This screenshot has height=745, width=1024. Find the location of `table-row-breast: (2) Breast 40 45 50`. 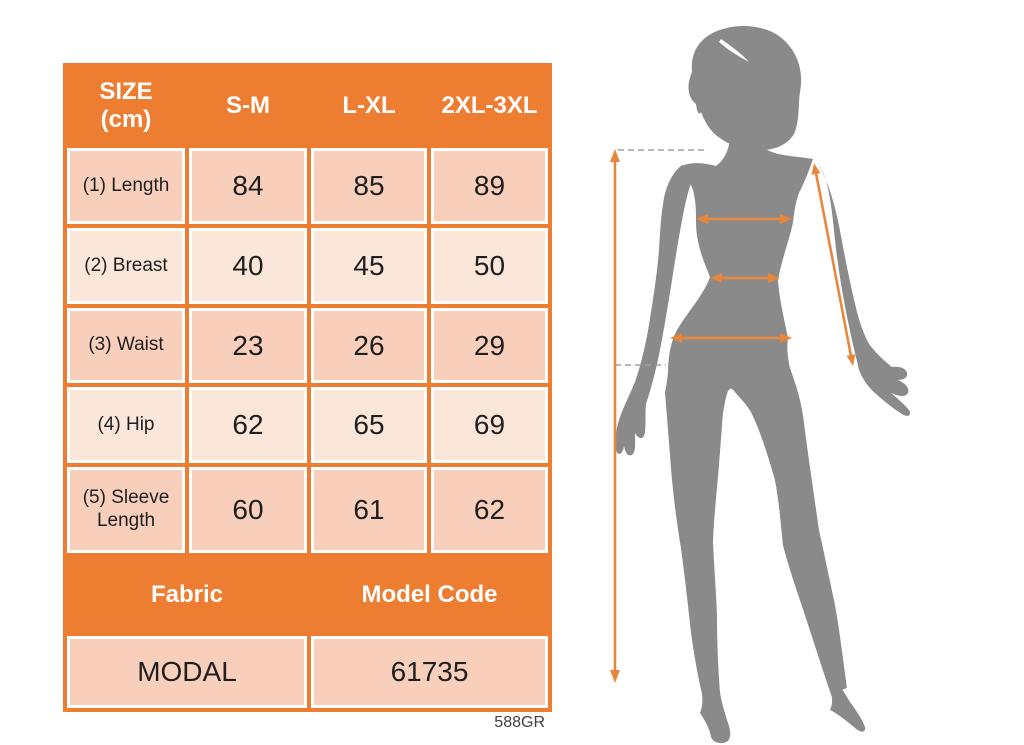

table-row-breast: (2) Breast 40 45 50 is located at coordinates (307, 266).